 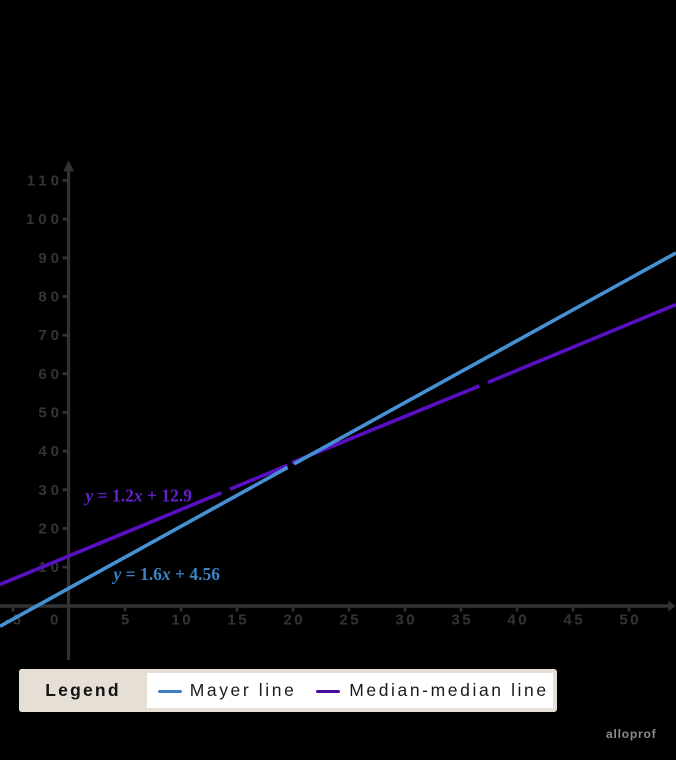 I want to click on svg-text: 70, so click(x=50, y=335).